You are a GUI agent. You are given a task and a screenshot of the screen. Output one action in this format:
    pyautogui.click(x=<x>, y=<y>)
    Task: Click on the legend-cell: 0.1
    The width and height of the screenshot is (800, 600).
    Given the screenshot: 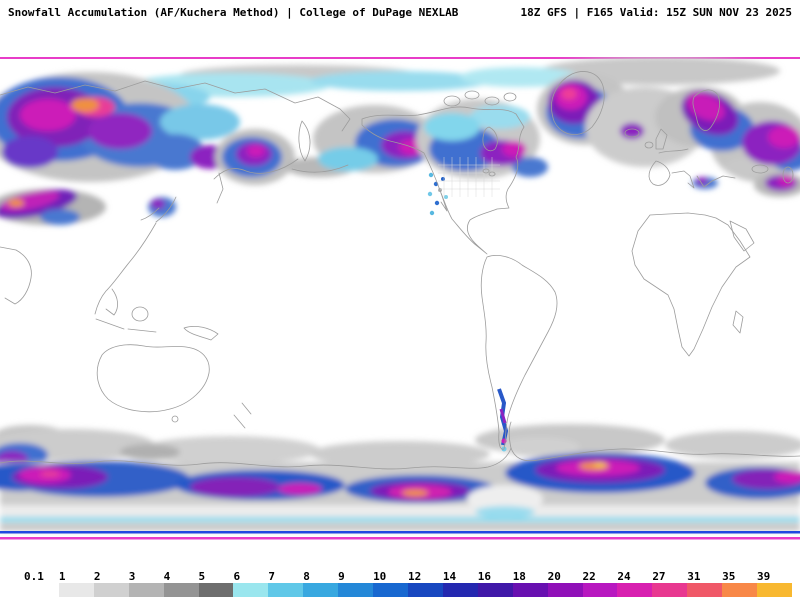 What is the action you would take?
    pyautogui.click(x=41, y=583)
    